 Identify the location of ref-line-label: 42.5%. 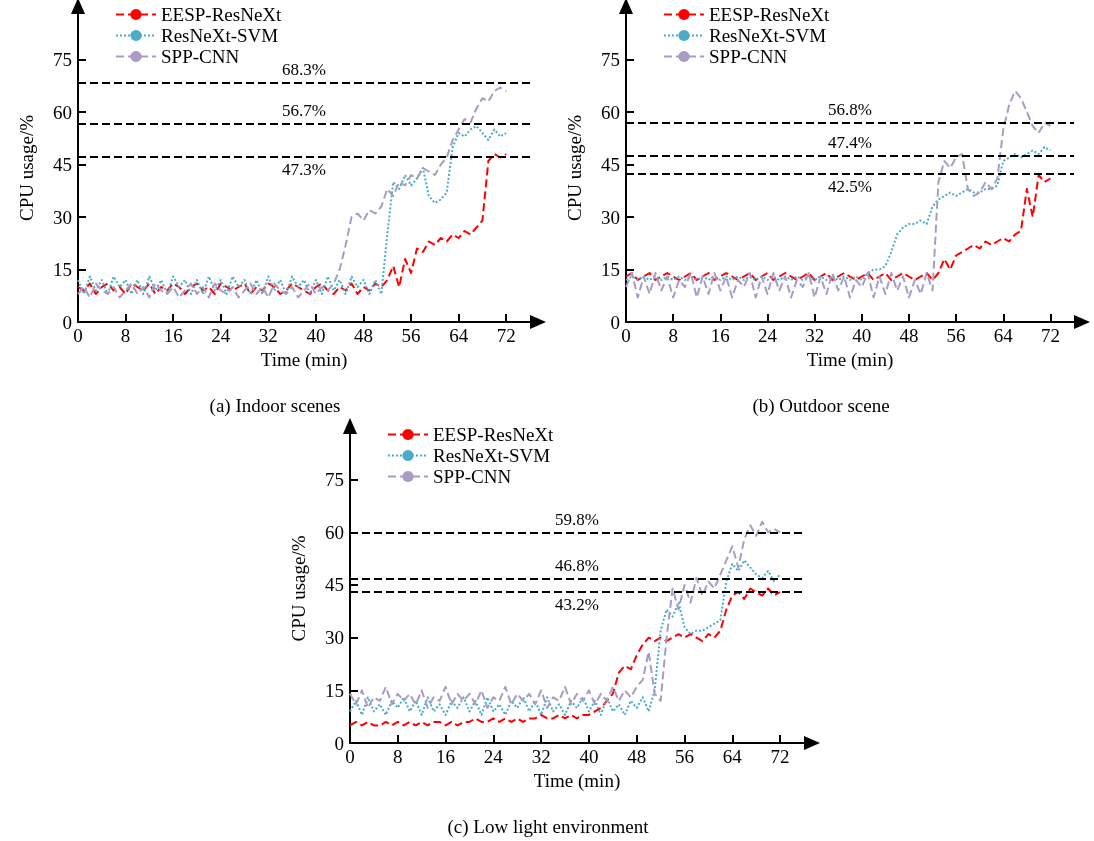
(850, 187).